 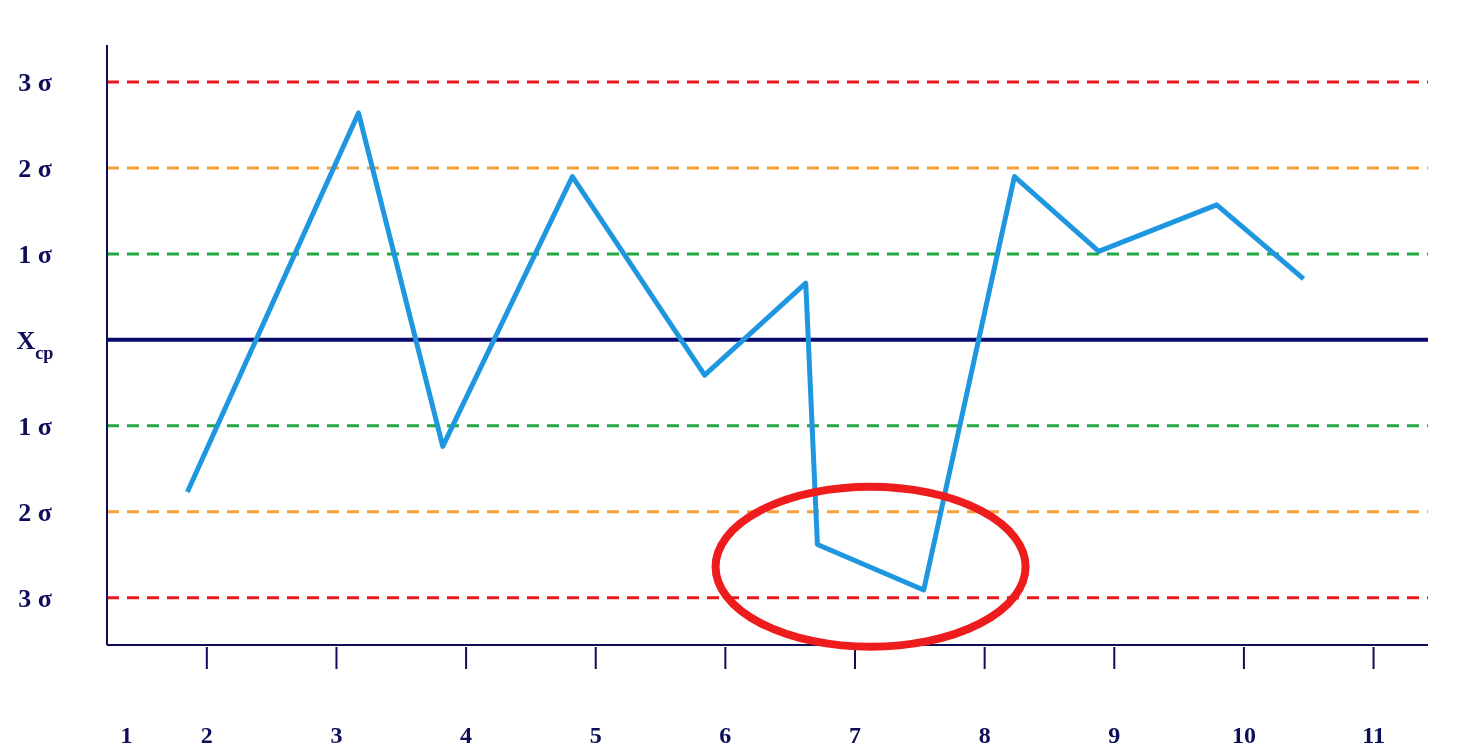 I want to click on x-tick-label: 4, so click(x=466, y=735).